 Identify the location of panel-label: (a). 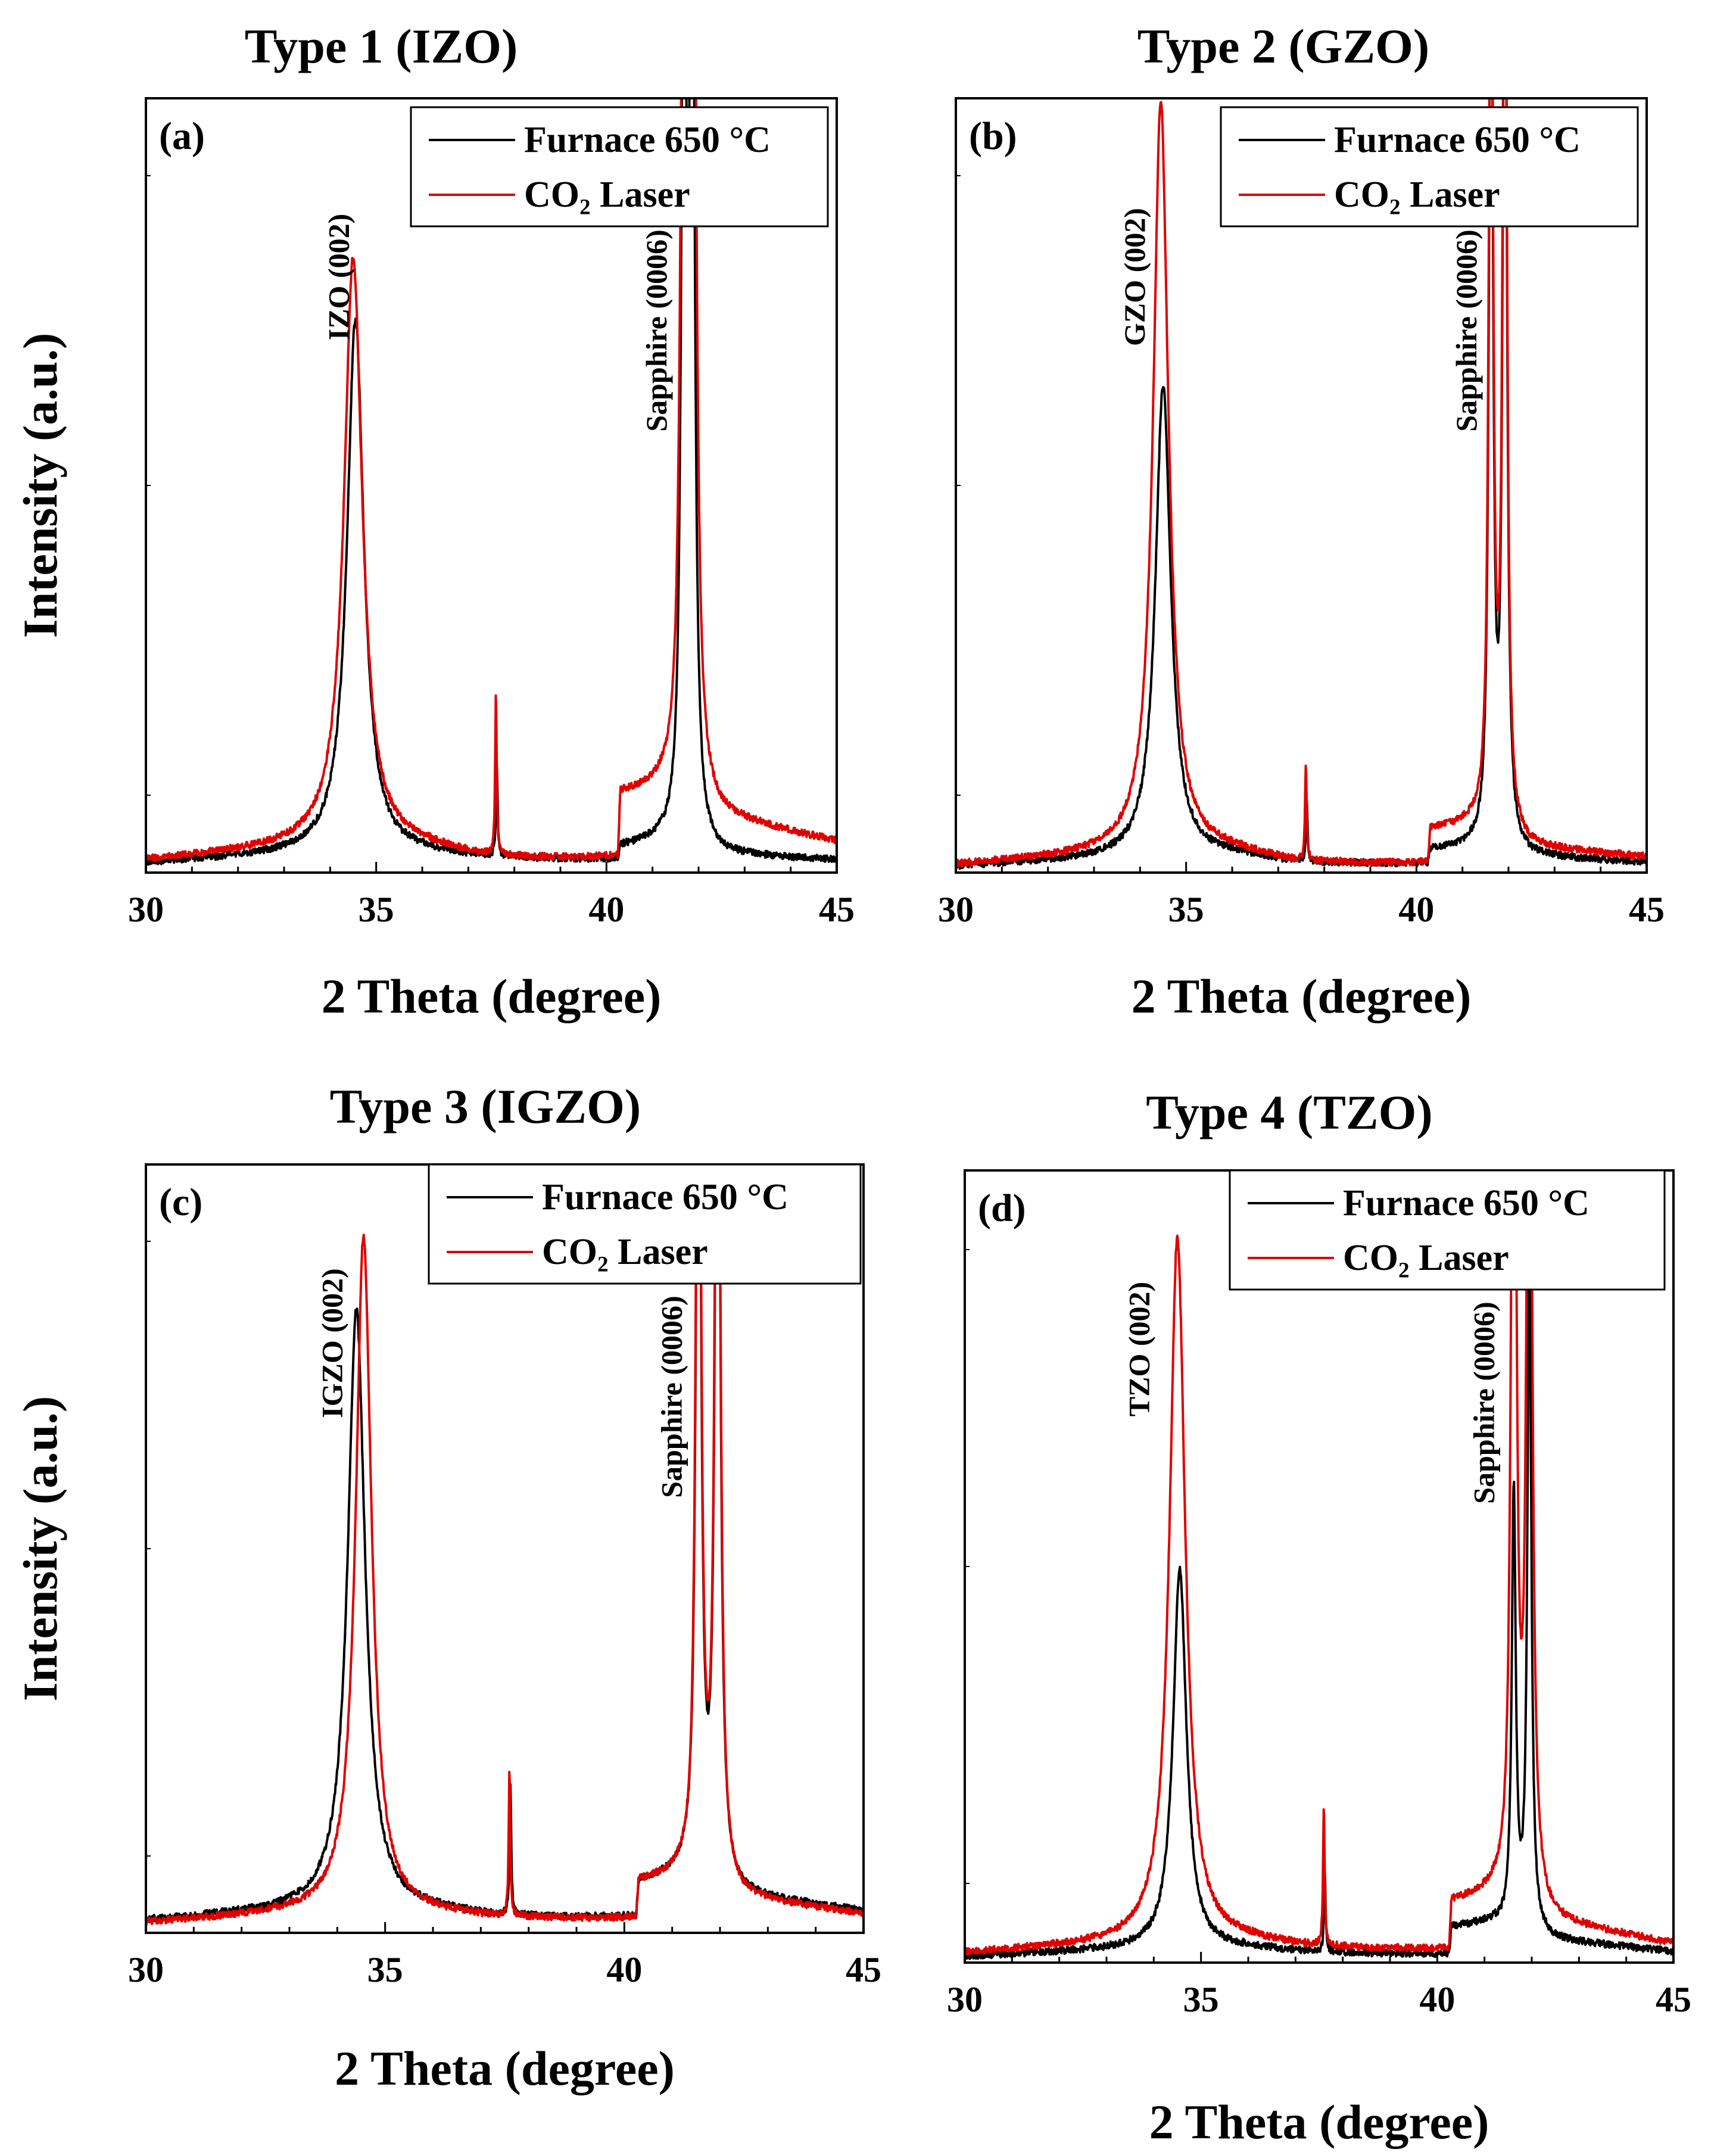
(182, 136).